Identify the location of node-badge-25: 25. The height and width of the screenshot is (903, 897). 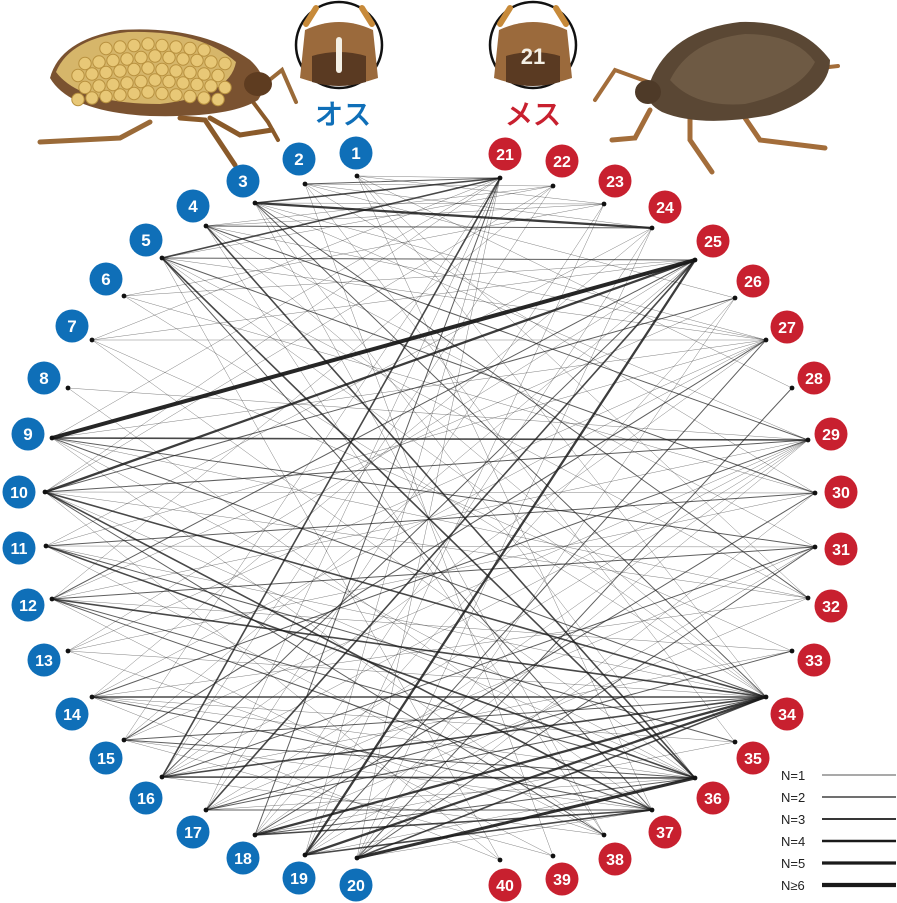
(713, 241).